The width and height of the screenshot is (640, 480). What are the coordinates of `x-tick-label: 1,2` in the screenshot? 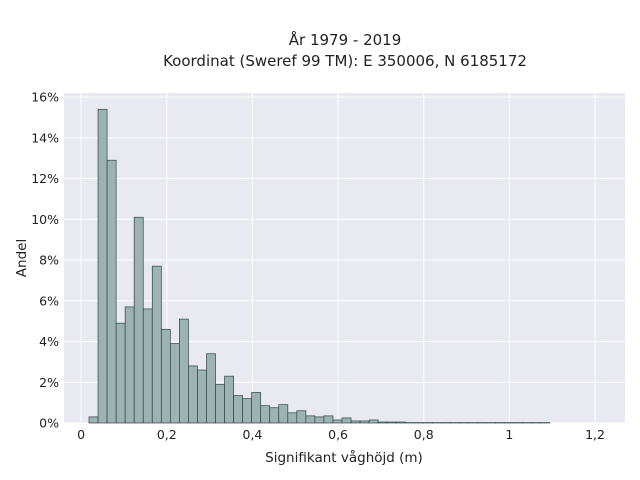 It's located at (595, 434).